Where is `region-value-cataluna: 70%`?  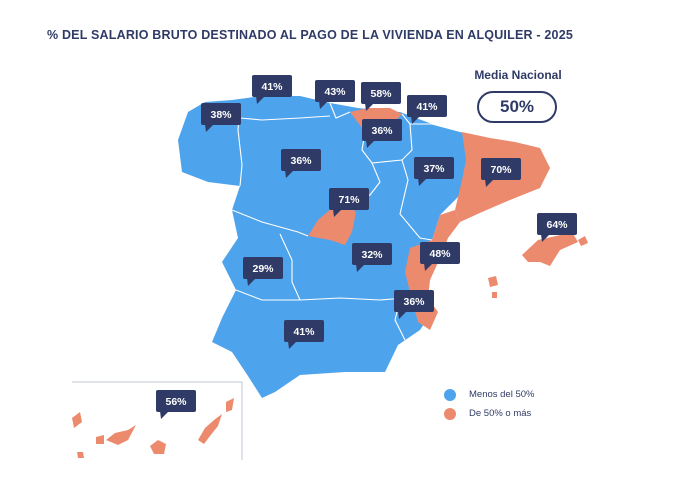 region-value-cataluna: 70% is located at coordinates (501, 170).